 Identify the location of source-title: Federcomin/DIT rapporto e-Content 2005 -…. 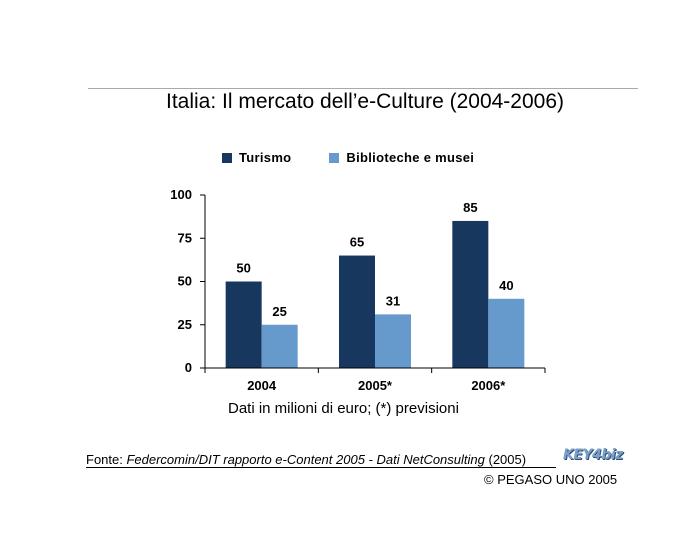
(305, 459).